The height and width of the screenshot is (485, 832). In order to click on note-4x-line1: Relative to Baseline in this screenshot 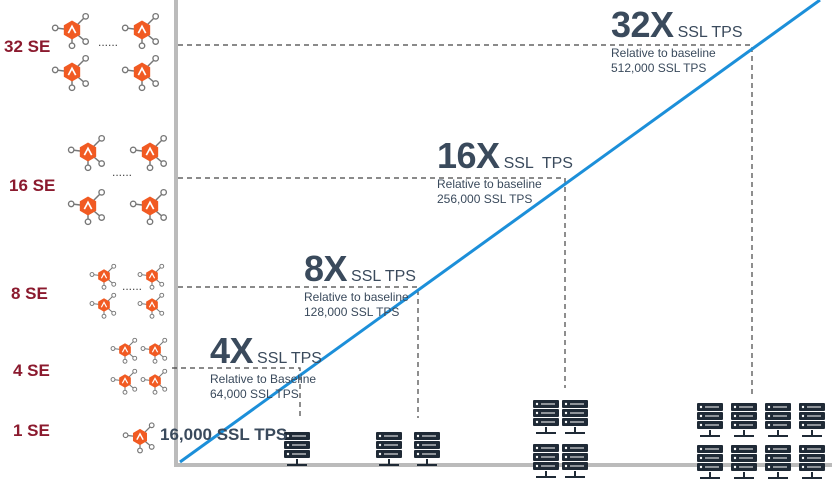, I will do `click(263, 379)`.